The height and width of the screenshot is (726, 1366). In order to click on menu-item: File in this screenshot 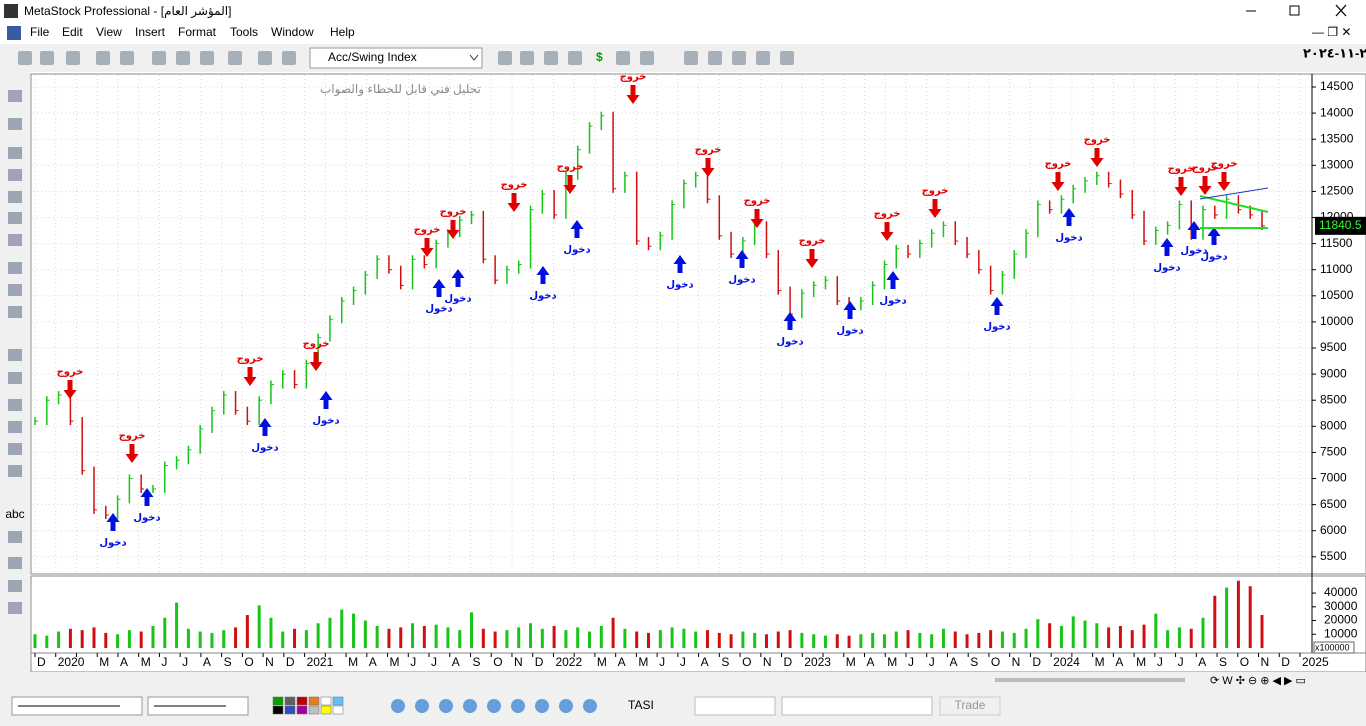, I will do `click(40, 32)`.